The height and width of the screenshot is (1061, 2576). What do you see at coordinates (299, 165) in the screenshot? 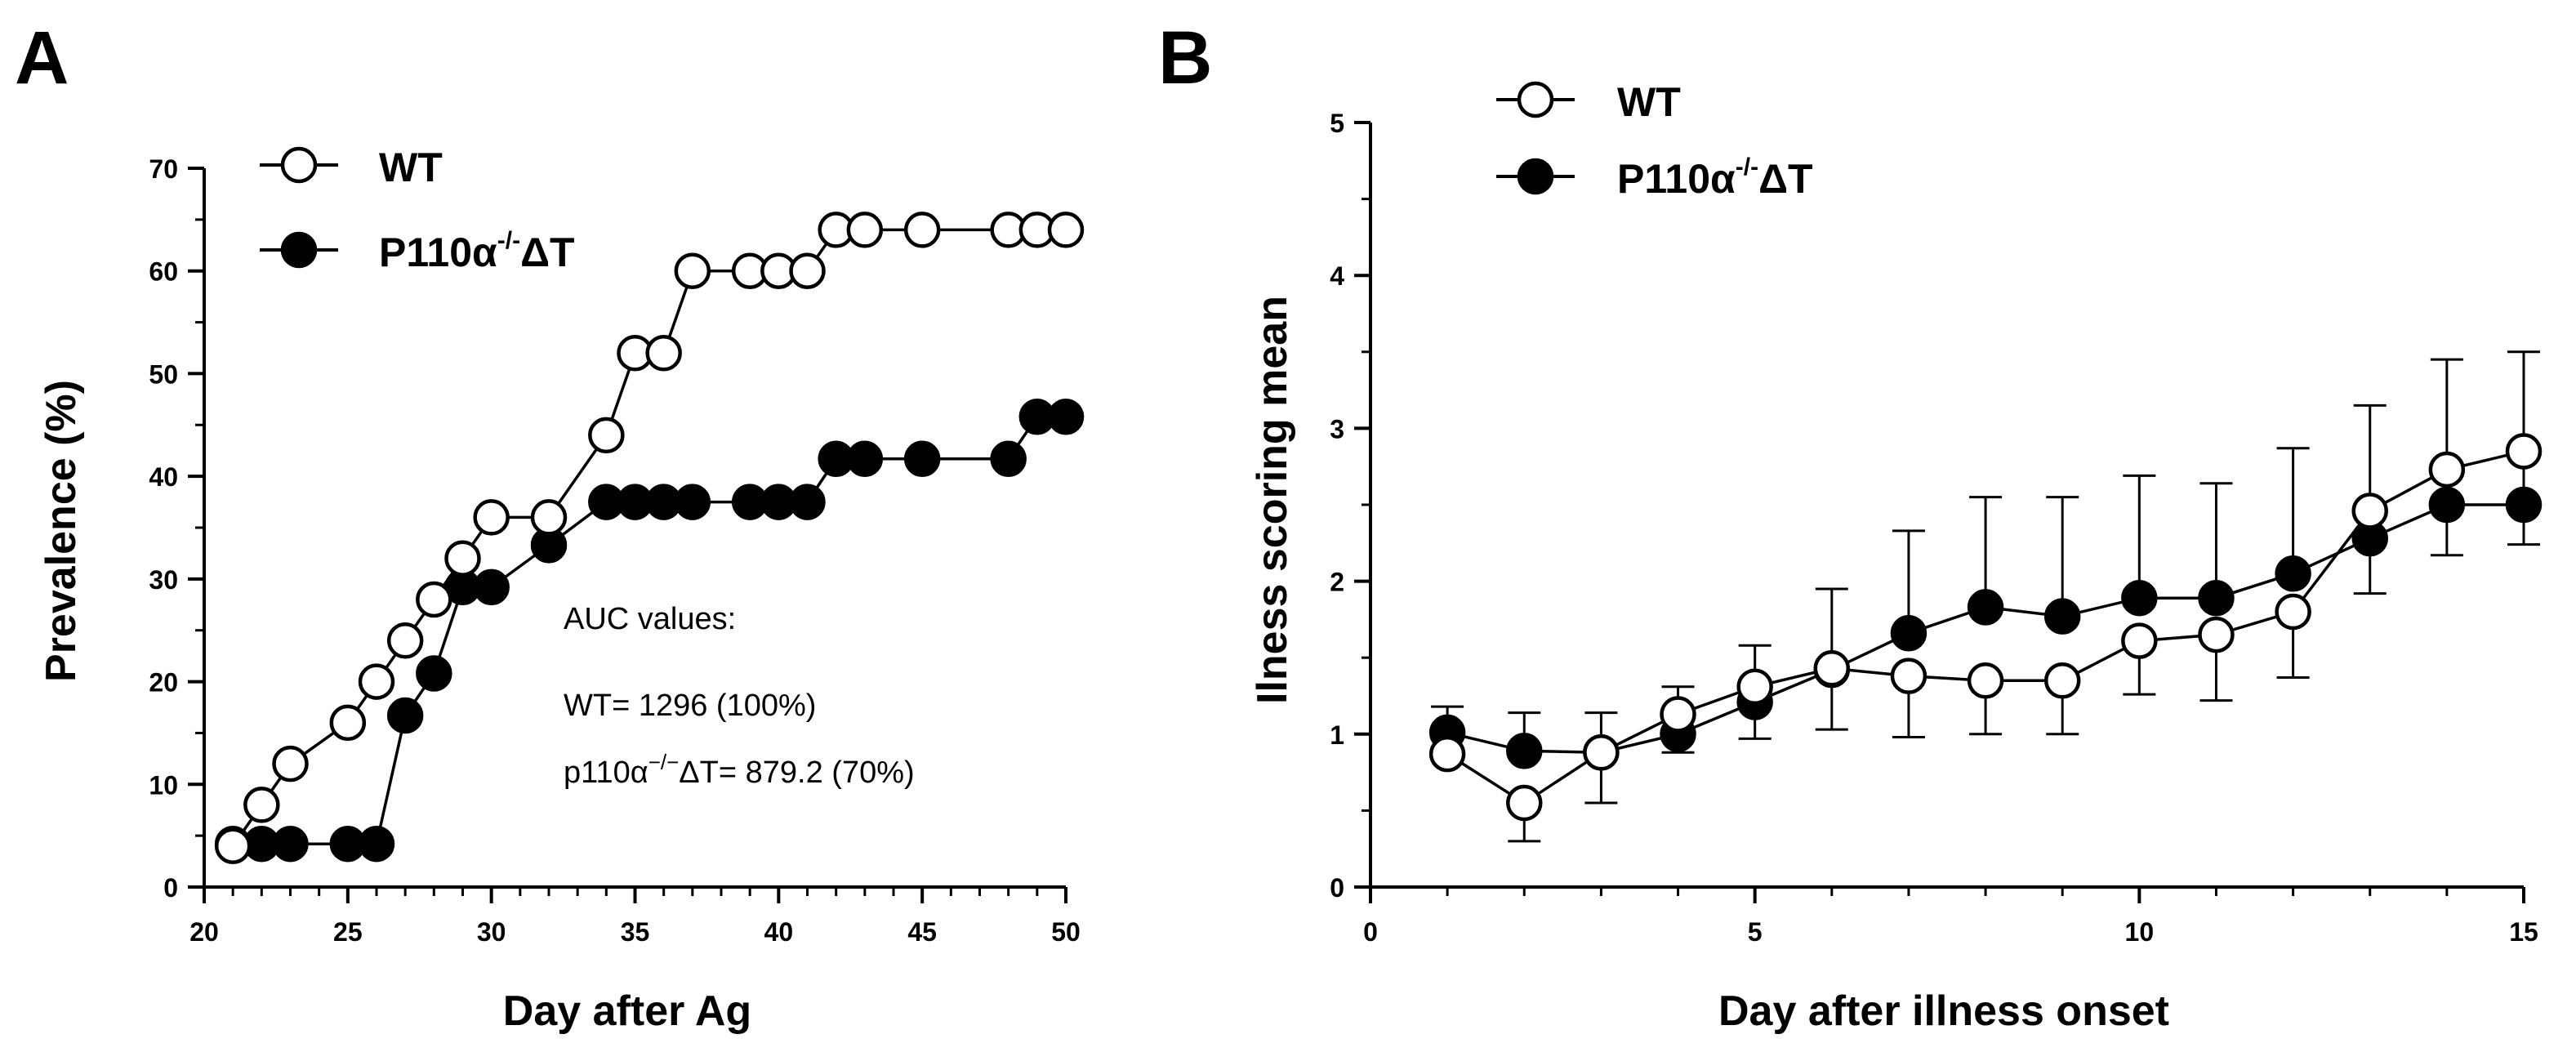
I see `legend-wt-marker` at bounding box center [299, 165].